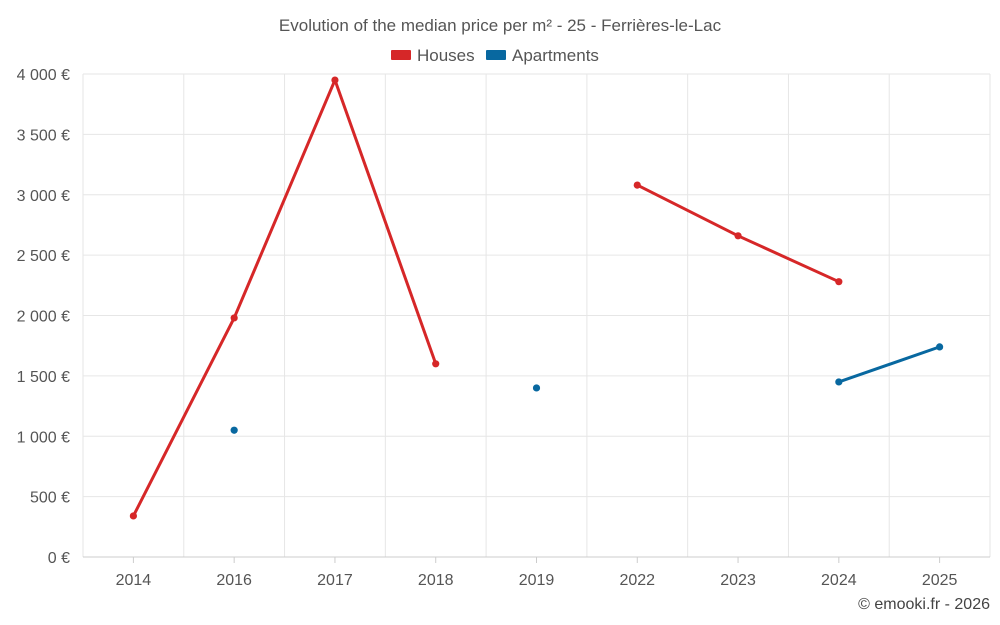 The height and width of the screenshot is (625, 1000). What do you see at coordinates (43, 196) in the screenshot?
I see `y-tick-label: 3 000 €` at bounding box center [43, 196].